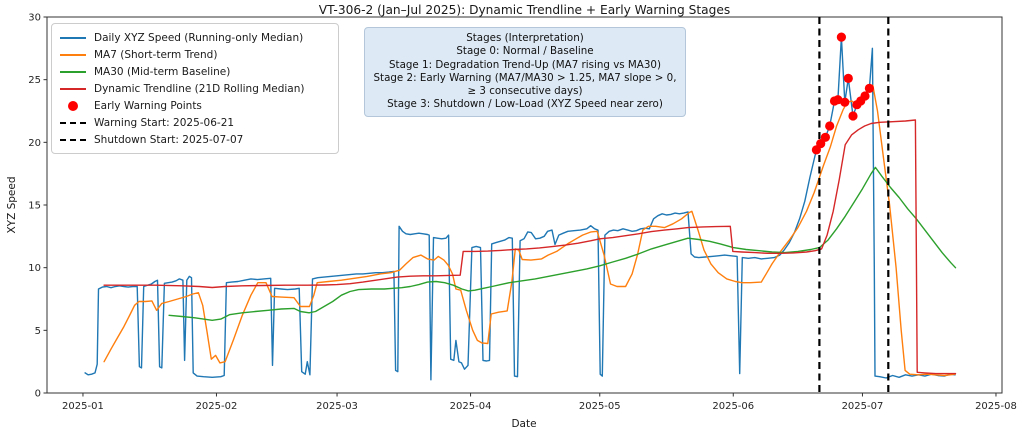  I want to click on x-tick-label: 2025-04, so click(471, 406).